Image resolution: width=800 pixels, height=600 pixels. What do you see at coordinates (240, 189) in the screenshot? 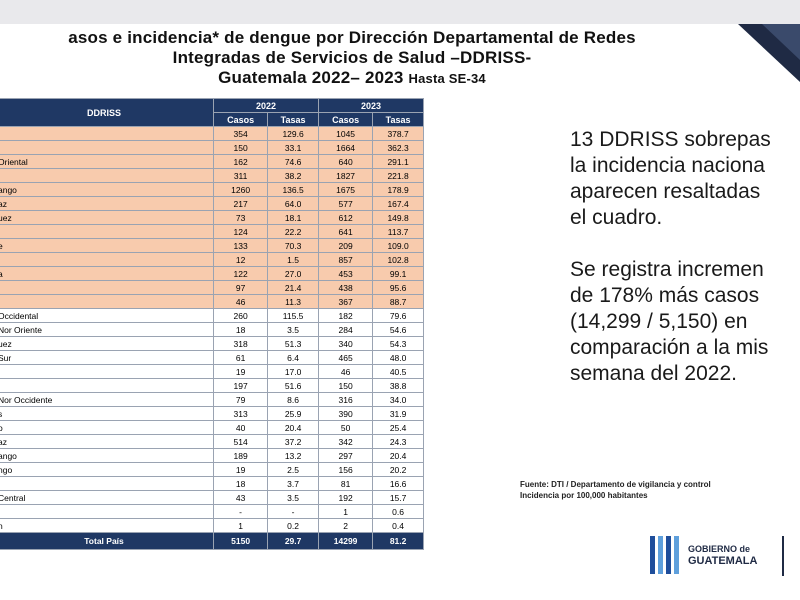
I see `casos-2022-cell: 1260` at bounding box center [240, 189].